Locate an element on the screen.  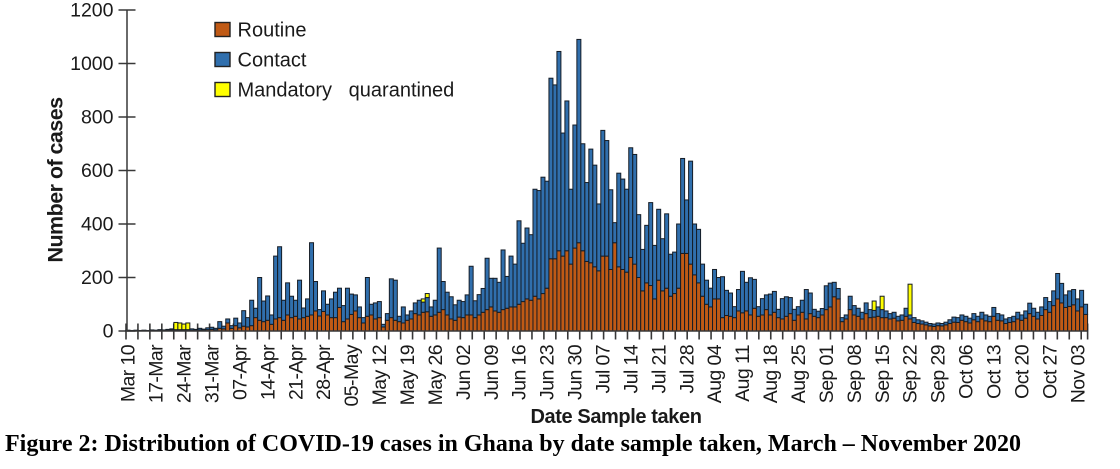
svg-text: Contact is located at coordinates (272, 61).